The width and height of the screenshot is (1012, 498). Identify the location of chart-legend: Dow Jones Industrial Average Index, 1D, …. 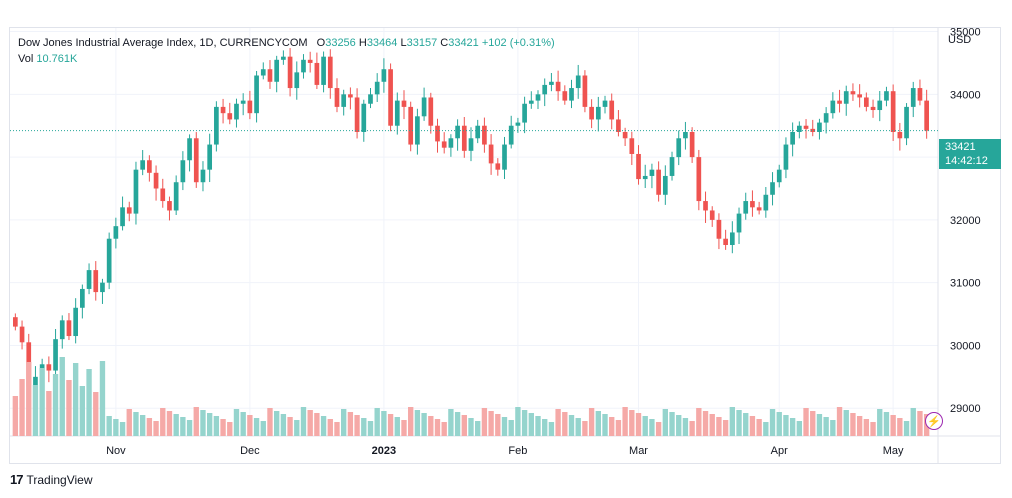
(286, 43).